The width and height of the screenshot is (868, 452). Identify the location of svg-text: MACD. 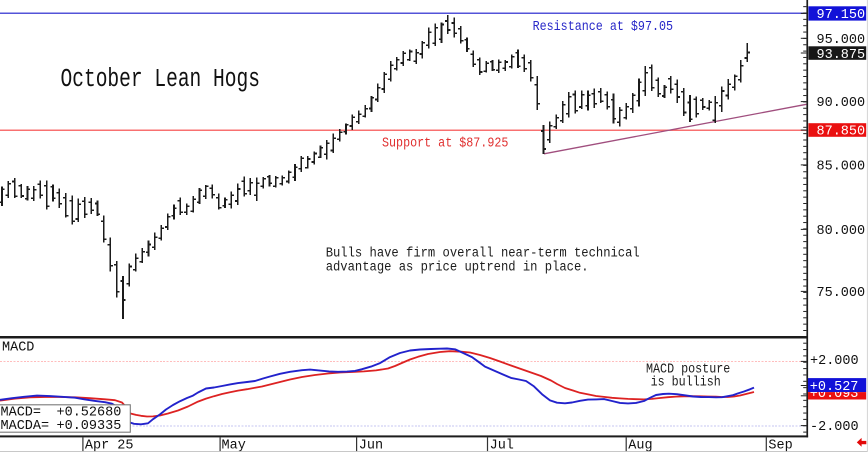
(18, 348).